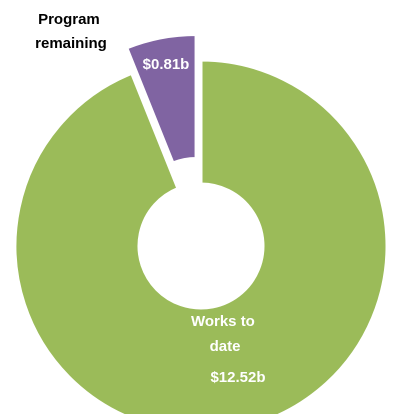 The height and width of the screenshot is (414, 393). What do you see at coordinates (223, 321) in the screenshot?
I see `slice-label-works-to-date-line1: Works to` at bounding box center [223, 321].